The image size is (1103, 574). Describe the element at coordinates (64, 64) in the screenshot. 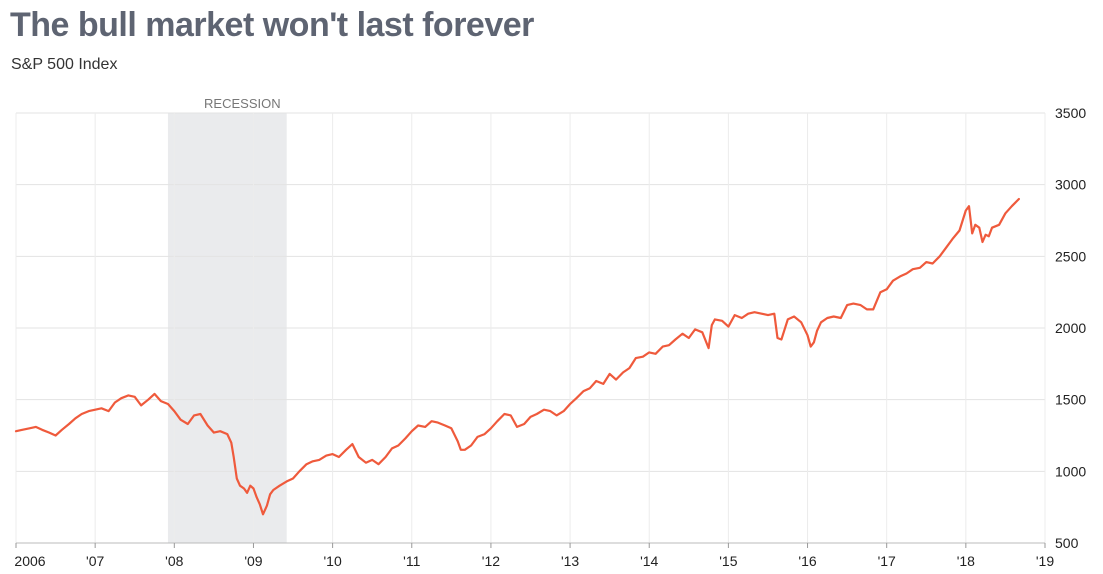

I see `chart-subtitle: S&P 500 Index` at that location.